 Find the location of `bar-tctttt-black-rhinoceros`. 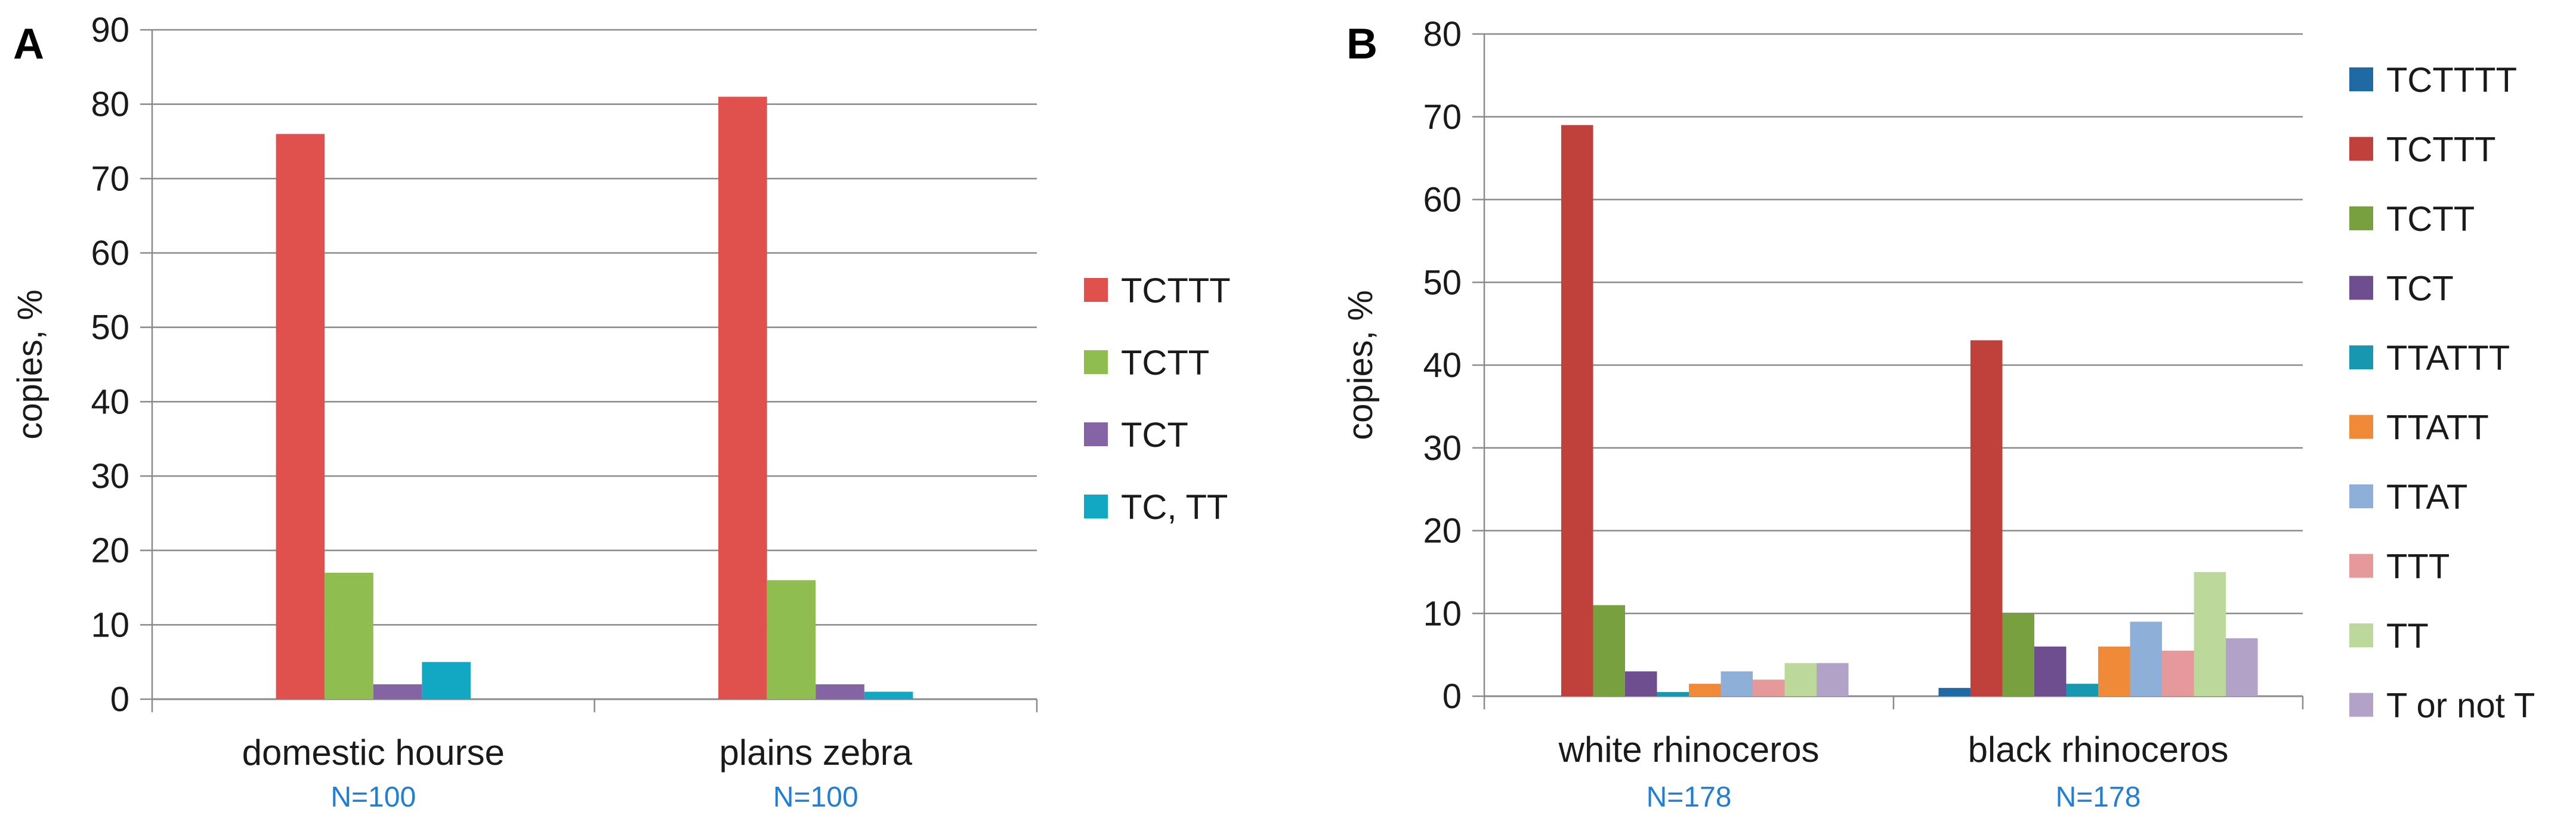

bar-tctttt-black-rhinoceros is located at coordinates (1954, 692).